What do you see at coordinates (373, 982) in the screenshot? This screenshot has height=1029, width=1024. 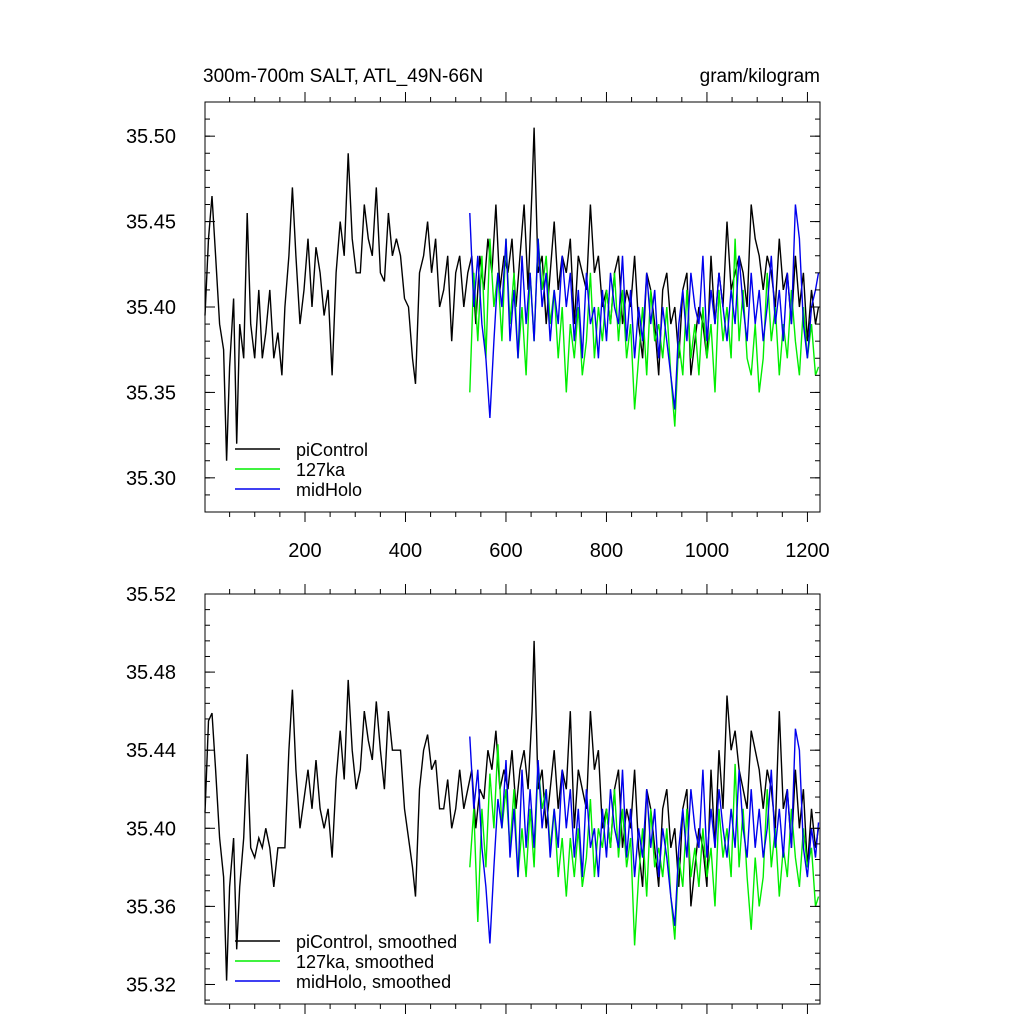 I see `legend-label: midHolo, smoothed` at bounding box center [373, 982].